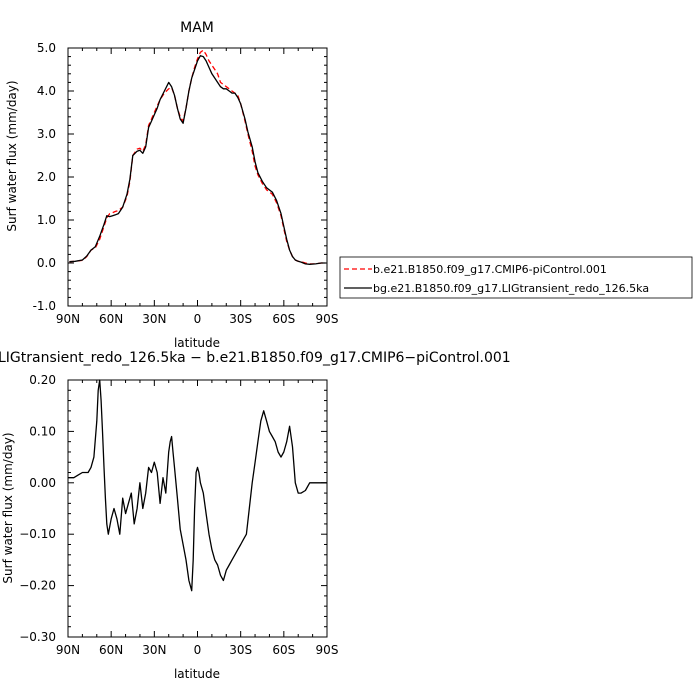  What do you see at coordinates (37, 637) in the screenshot?
I see `bottom-panel-y-tick-label: −0.30` at bounding box center [37, 637].